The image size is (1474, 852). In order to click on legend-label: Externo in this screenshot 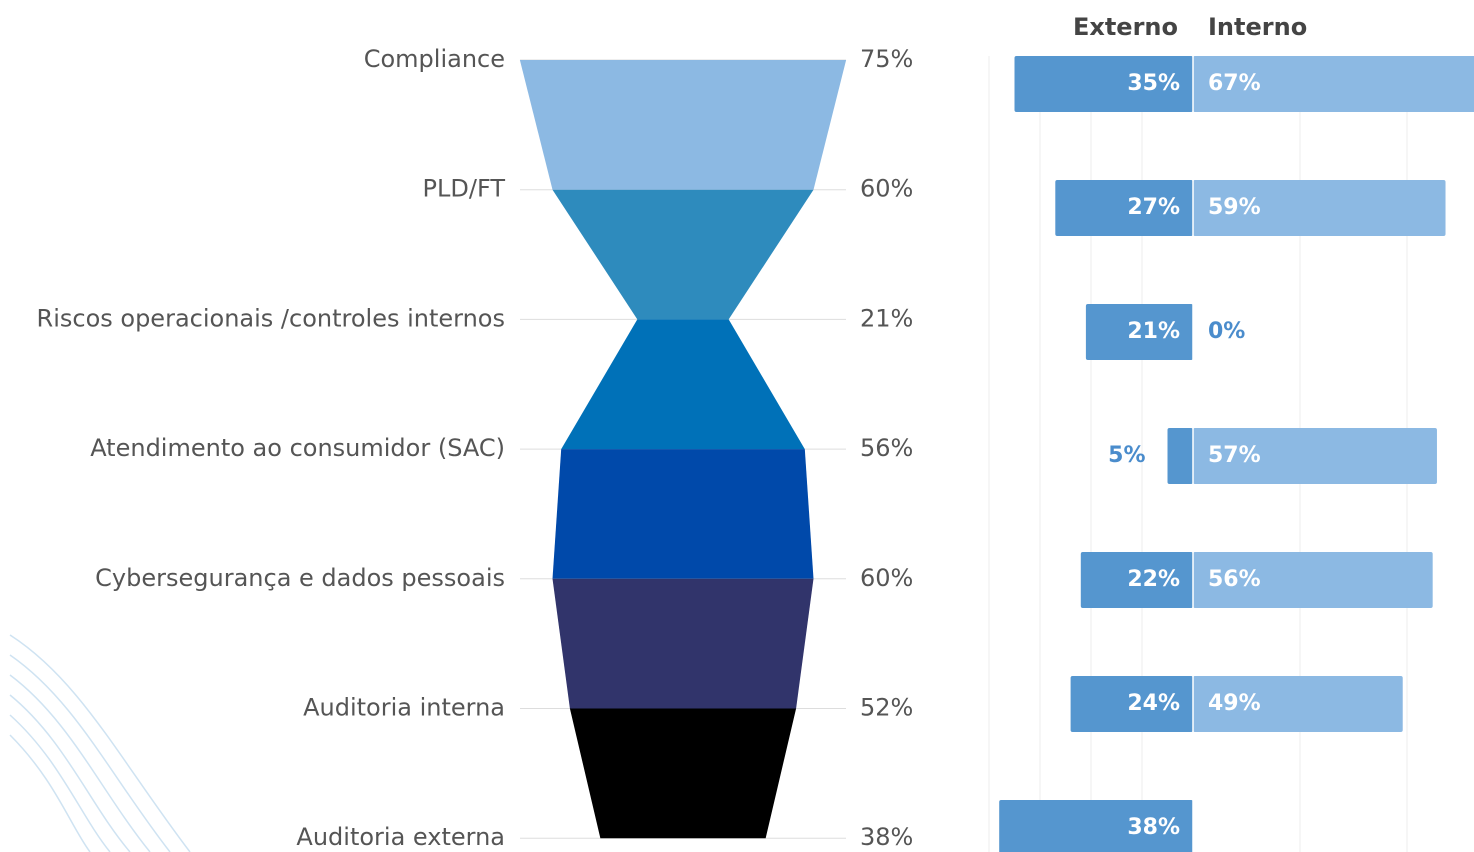, I will do `click(1125, 27)`.